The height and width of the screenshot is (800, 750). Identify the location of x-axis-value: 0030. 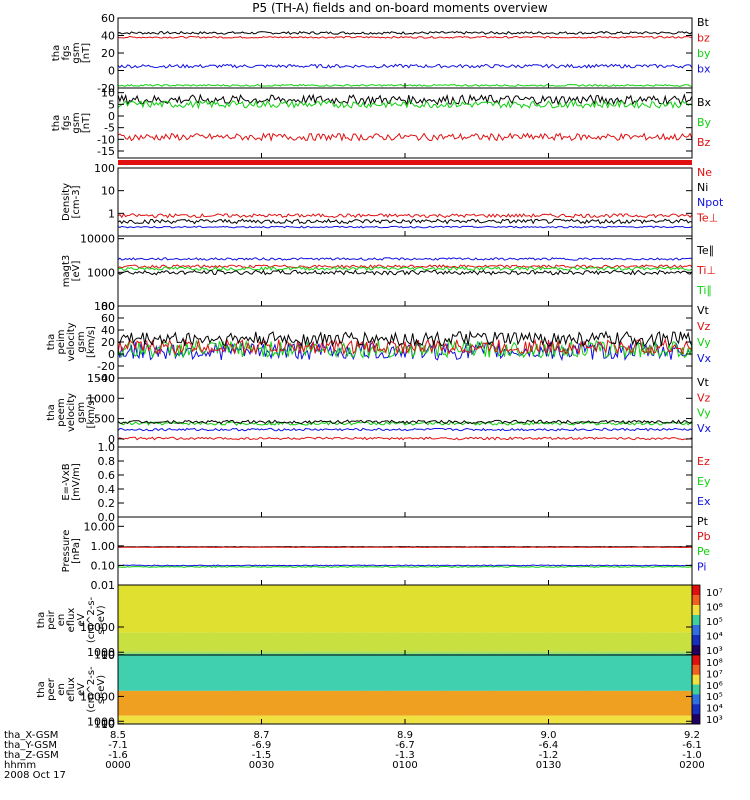
(261, 765).